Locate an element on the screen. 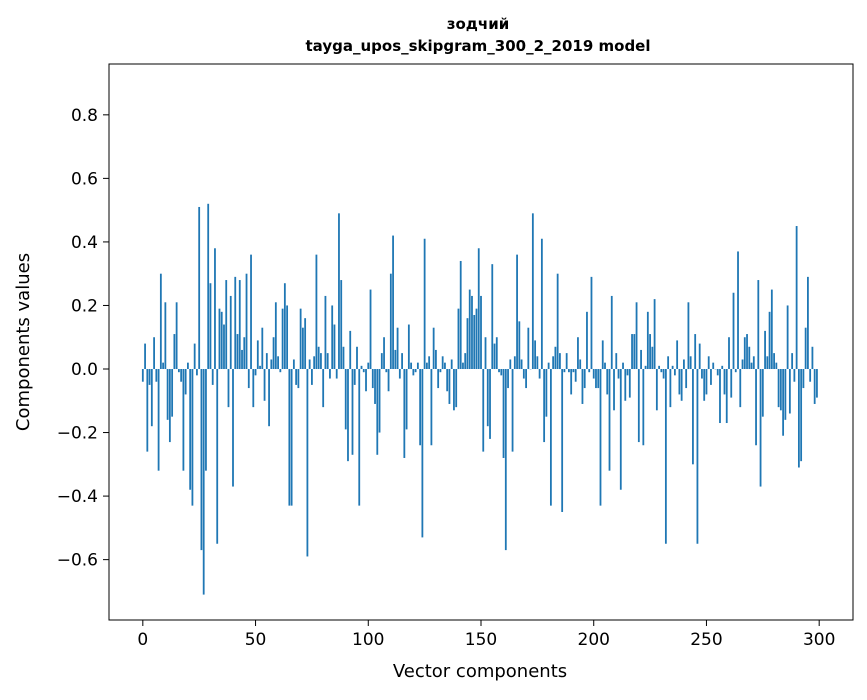 The image size is (867, 700). x-tick-label: 50 is located at coordinates (256, 640).